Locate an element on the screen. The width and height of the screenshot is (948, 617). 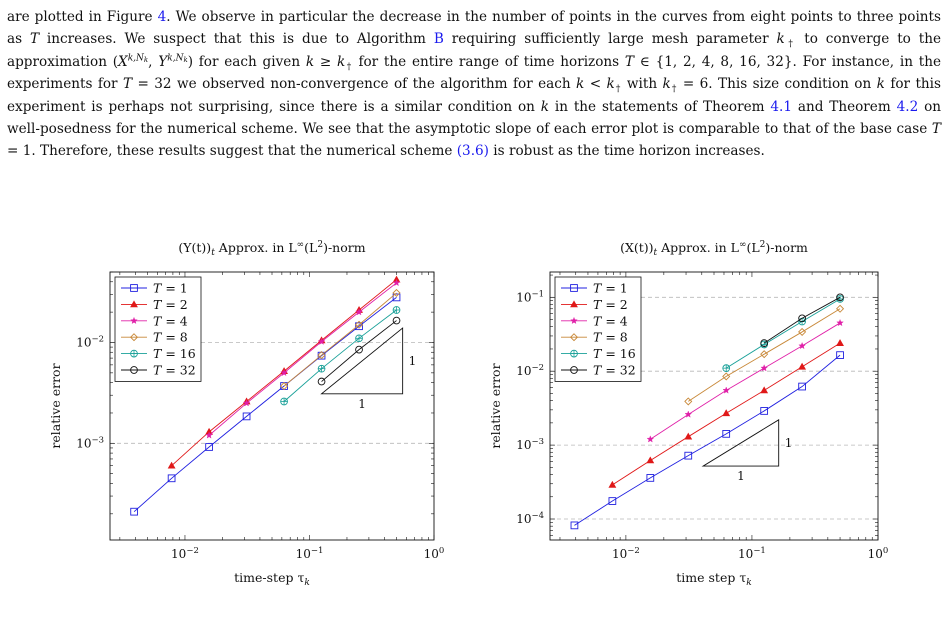
slope-rise-label: 1 is located at coordinates (789, 443).